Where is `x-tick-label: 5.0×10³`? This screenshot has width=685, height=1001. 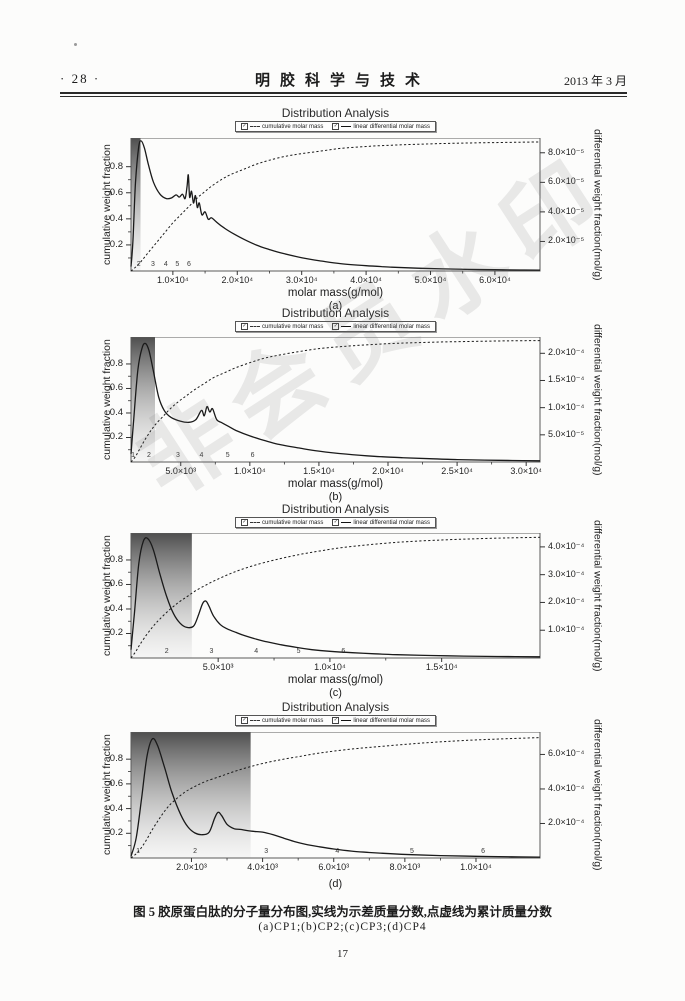
x-tick-label: 5.0×10³ is located at coordinates (218, 667).